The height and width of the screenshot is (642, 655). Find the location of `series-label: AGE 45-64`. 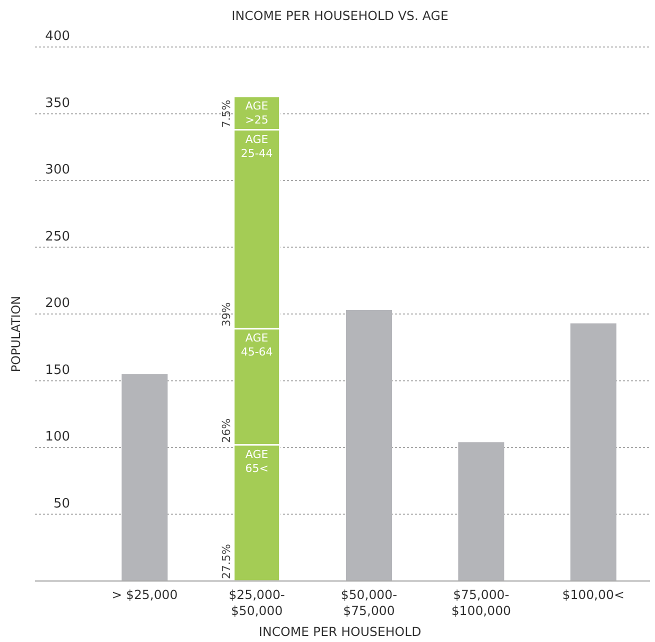

series-label: AGE 45-64 is located at coordinates (256, 345).